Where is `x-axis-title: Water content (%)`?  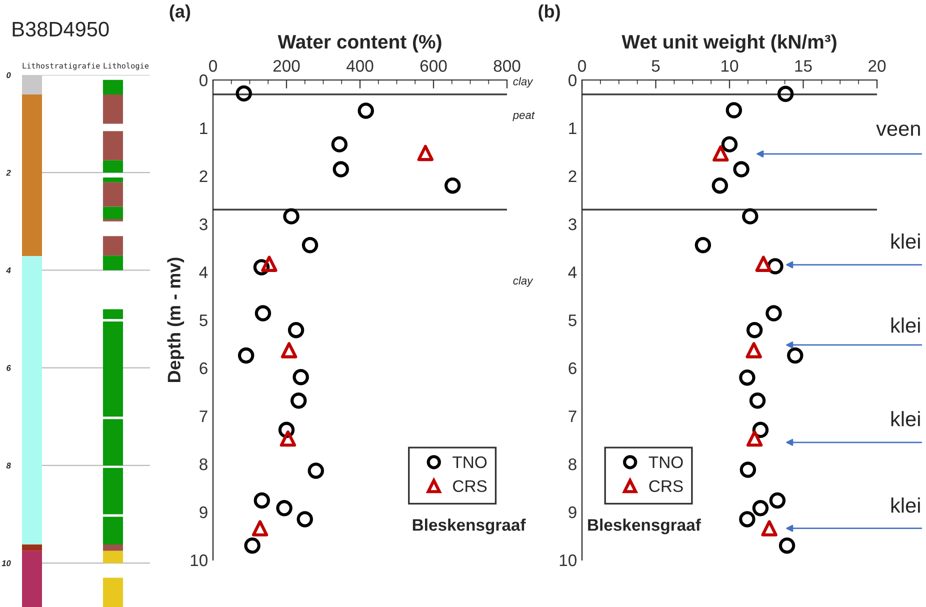 x-axis-title: Water content (%) is located at coordinates (360, 43).